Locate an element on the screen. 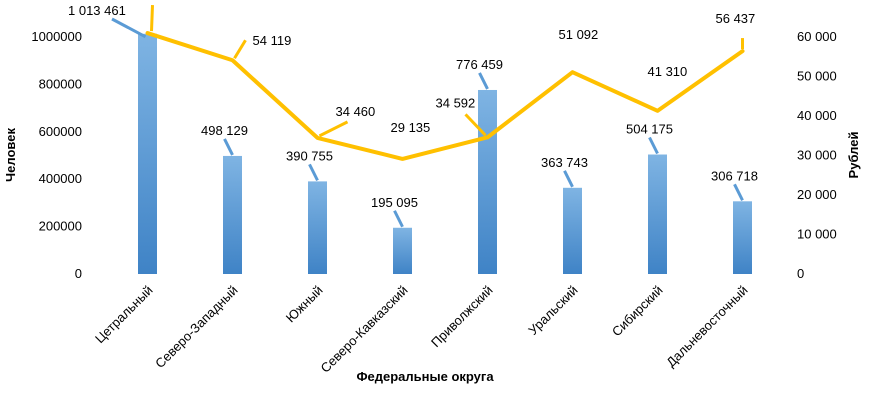  category-label: Северо-Западный is located at coordinates (196, 327).